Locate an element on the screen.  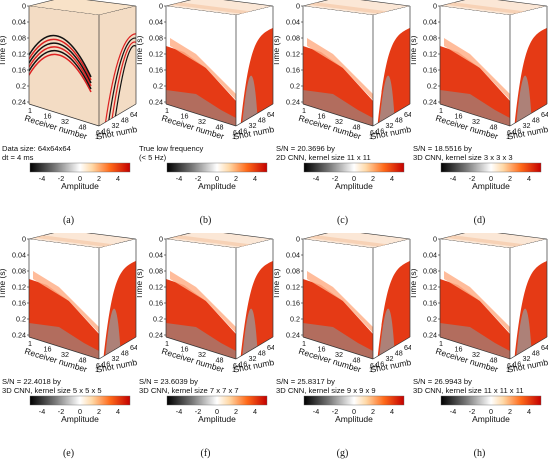
time-tick-label: 0 is located at coordinates (161, 6).